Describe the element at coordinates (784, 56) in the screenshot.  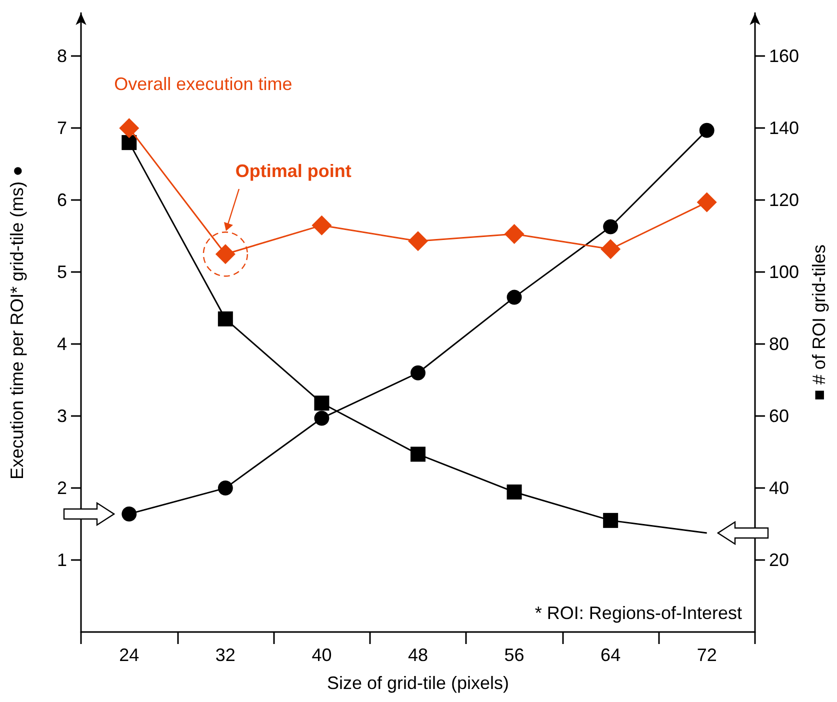
I see `y2-tick-label: 160` at that location.